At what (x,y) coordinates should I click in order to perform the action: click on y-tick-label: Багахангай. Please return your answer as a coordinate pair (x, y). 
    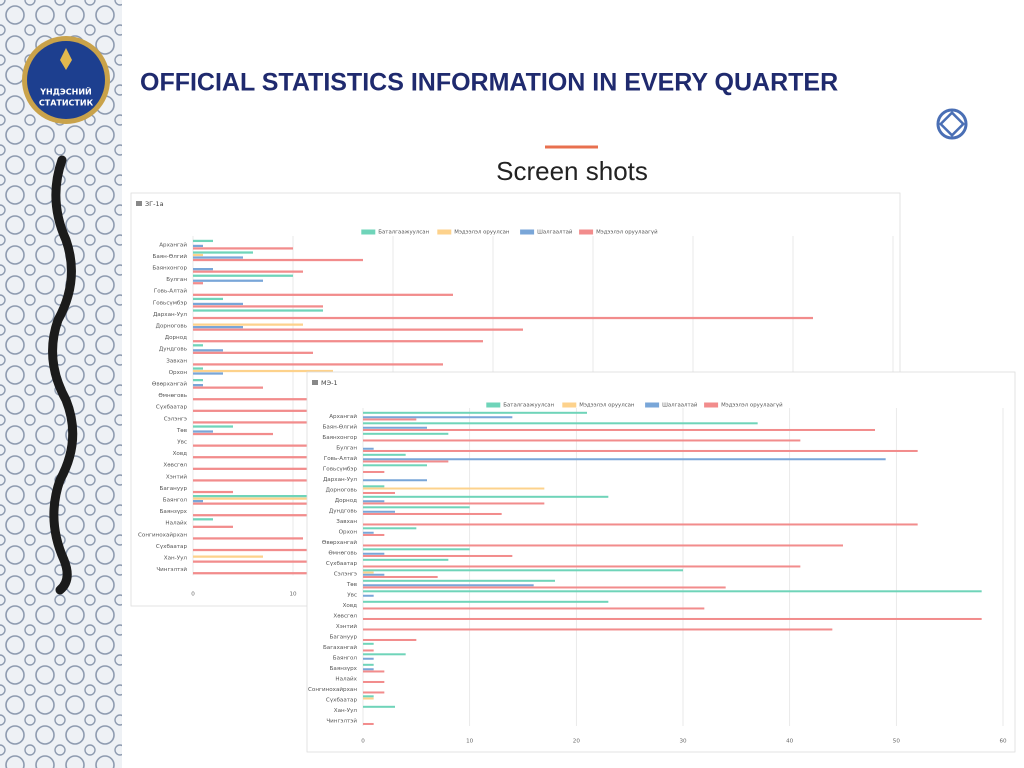
    Looking at the image, I should click on (340, 647).